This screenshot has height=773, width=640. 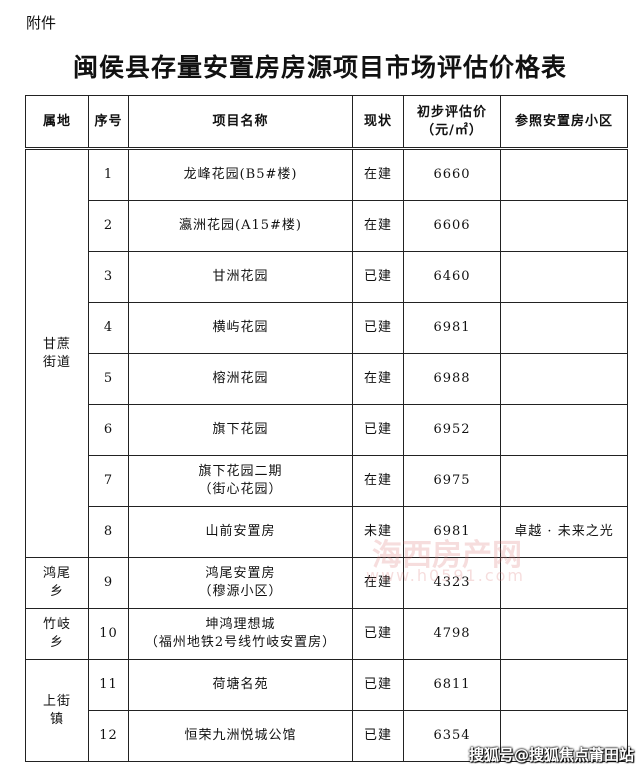 I want to click on project-name: 荷塘名苑, so click(x=240, y=684).